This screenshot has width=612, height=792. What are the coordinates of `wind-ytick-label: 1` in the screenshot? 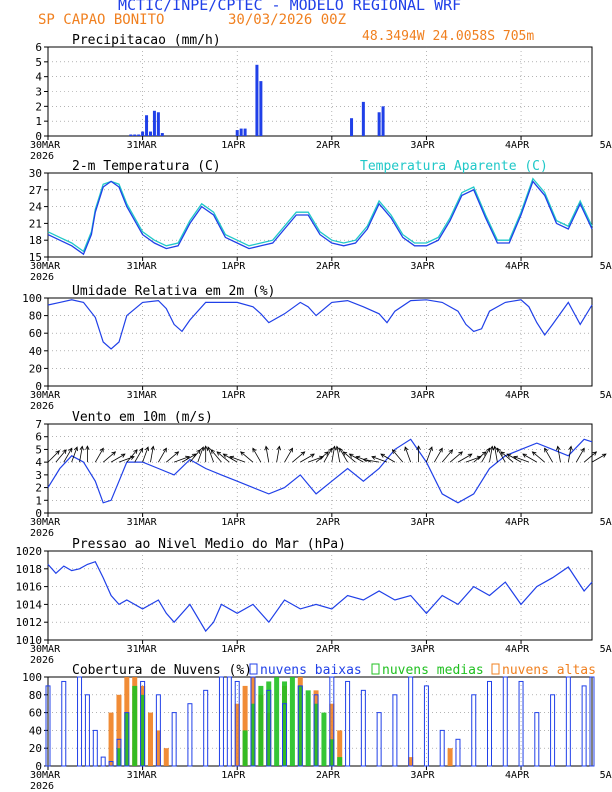 It's located at (38, 500).